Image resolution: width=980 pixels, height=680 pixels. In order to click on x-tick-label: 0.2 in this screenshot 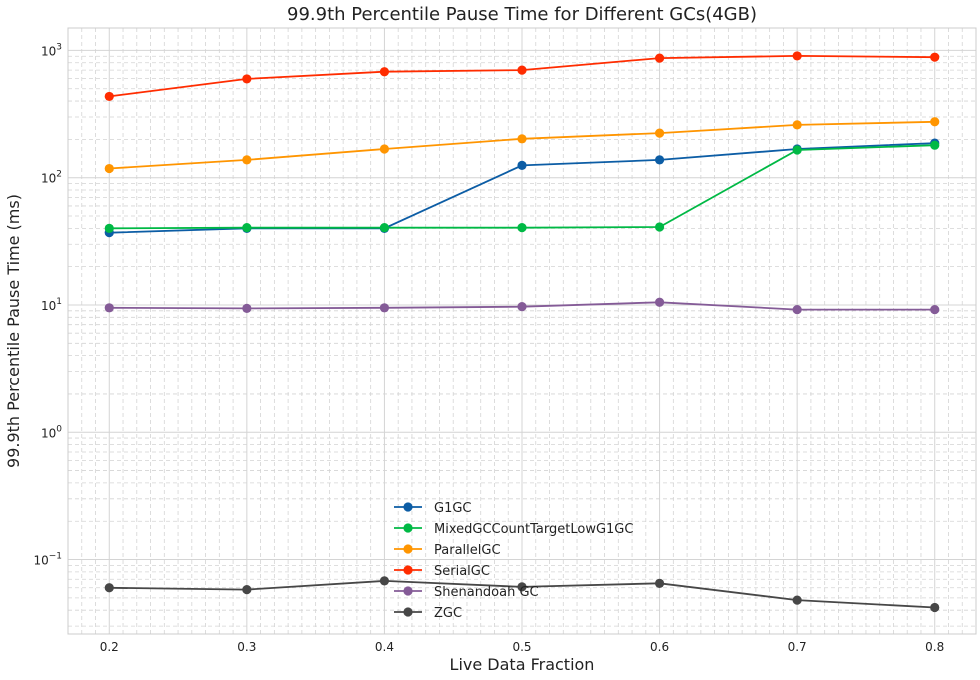, I will do `click(109, 647)`.